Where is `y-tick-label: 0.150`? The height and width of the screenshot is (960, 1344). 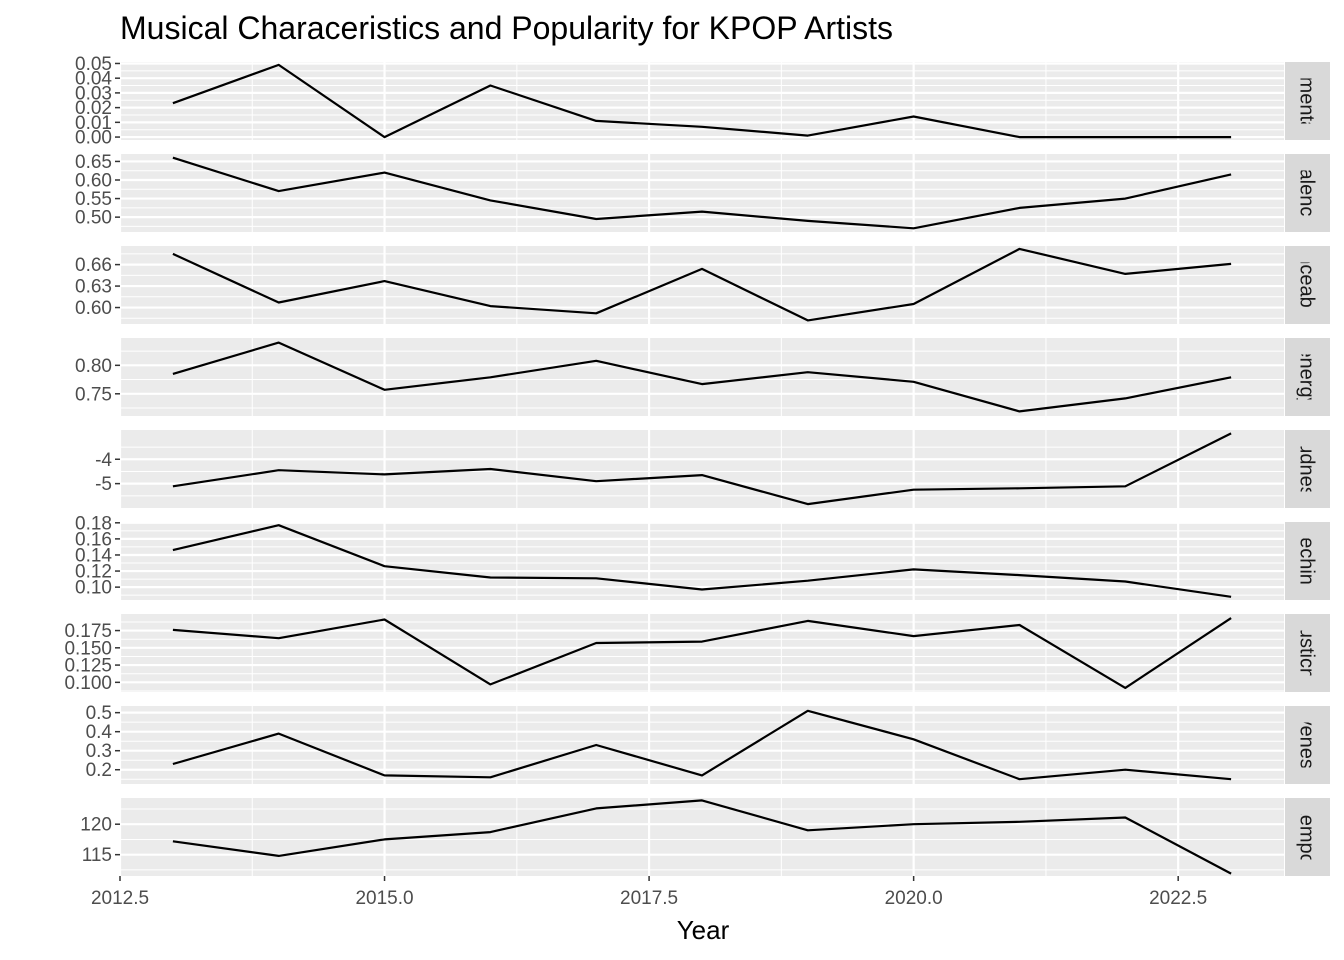
y-tick-label: 0.150 is located at coordinates (88, 648).